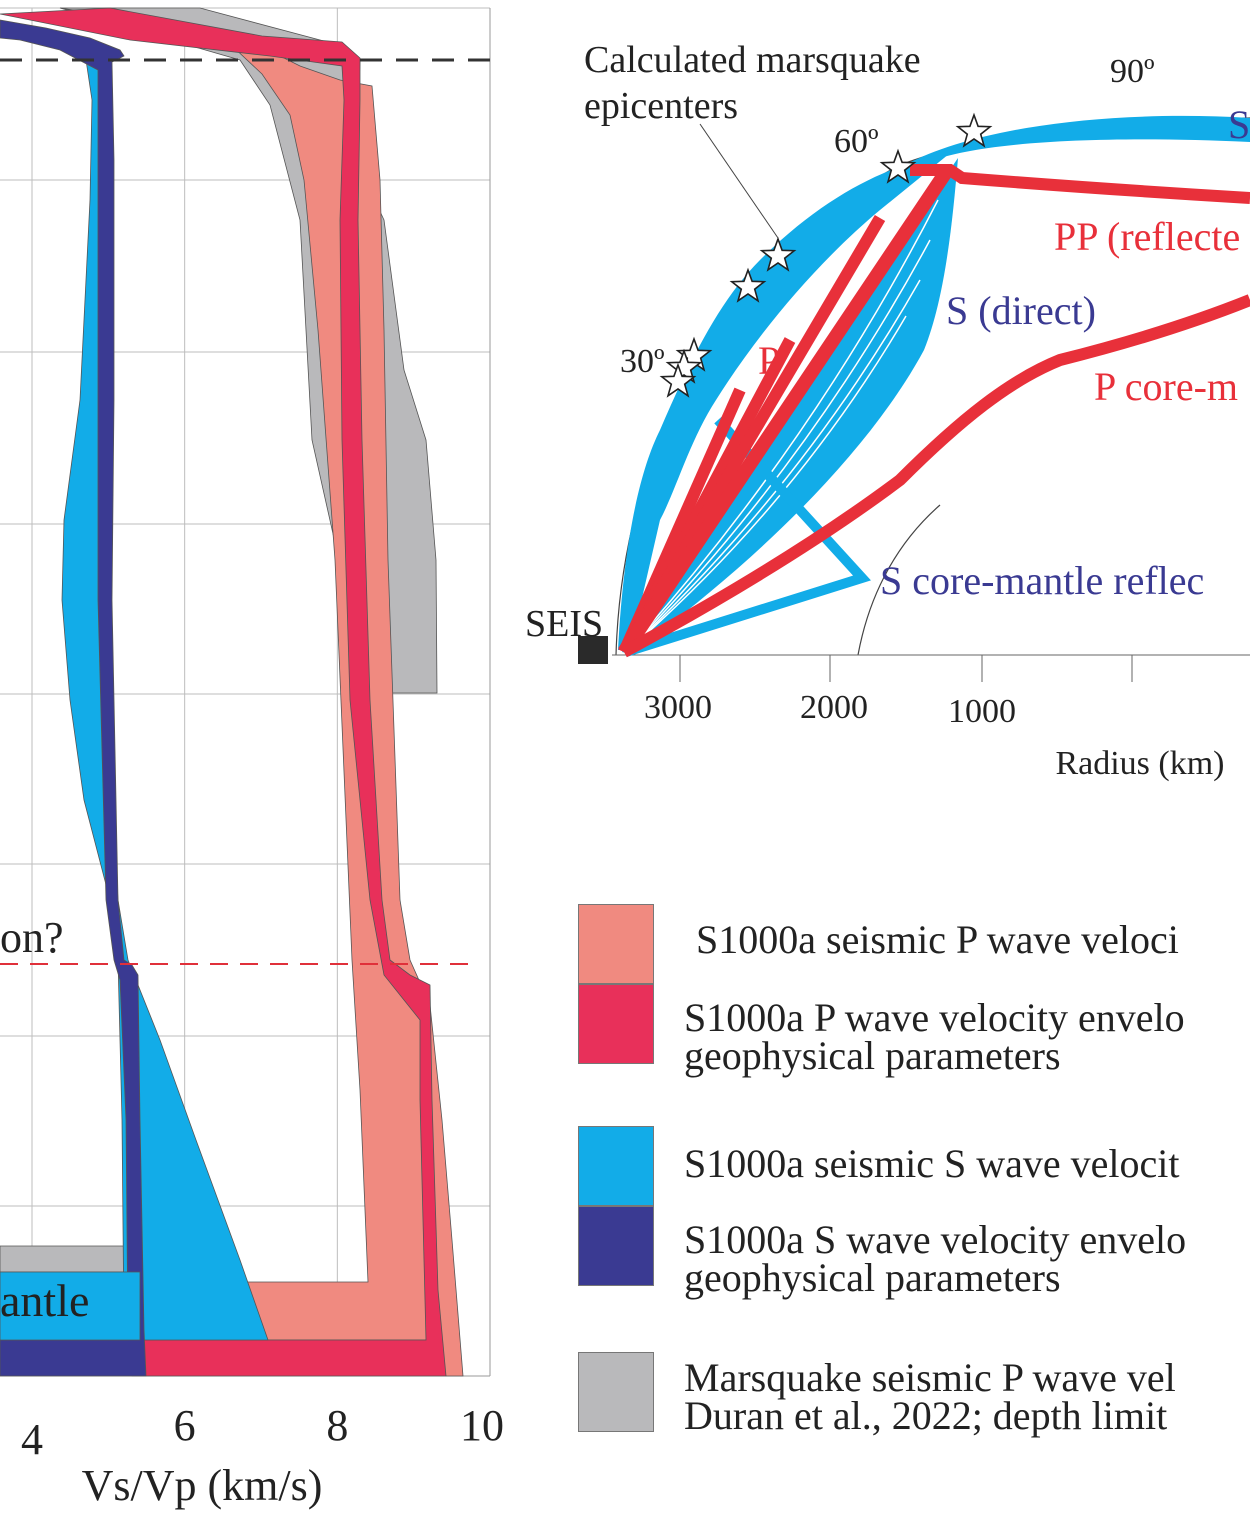 Image resolution: width=1250 pixels, height=1514 pixels. What do you see at coordinates (834, 707) in the screenshot?
I see `radius-tick-label: 2000` at bounding box center [834, 707].